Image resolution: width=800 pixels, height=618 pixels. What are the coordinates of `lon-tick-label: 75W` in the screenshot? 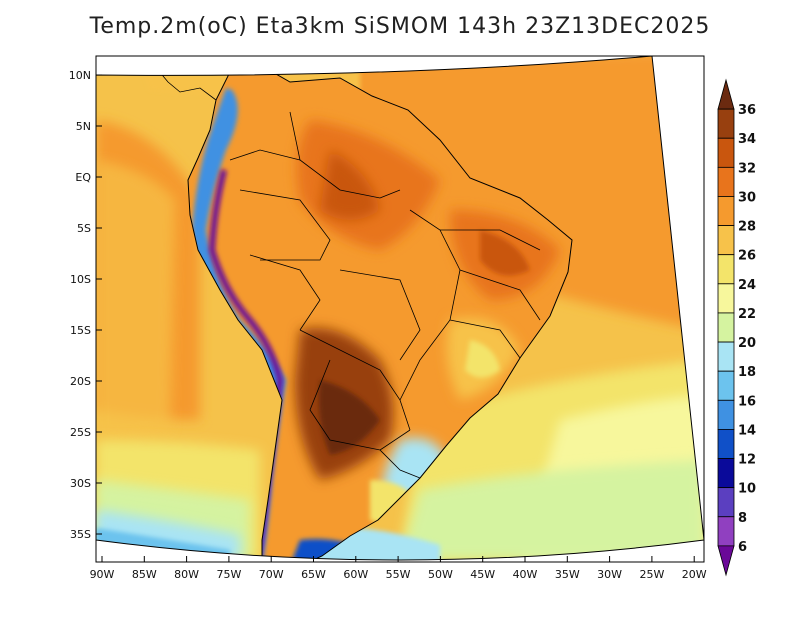 It's located at (228, 574).